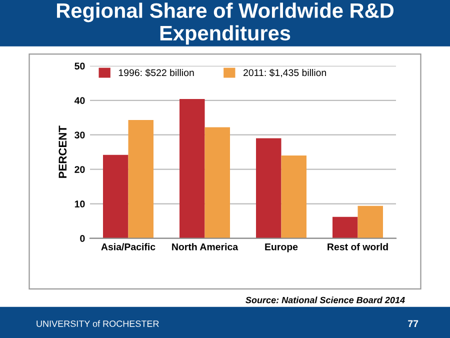 The image size is (450, 338). Describe the element at coordinates (225, 23) in the screenshot. I see `chart-title: Regional Share of Worldwide R&D Expenditures` at that location.